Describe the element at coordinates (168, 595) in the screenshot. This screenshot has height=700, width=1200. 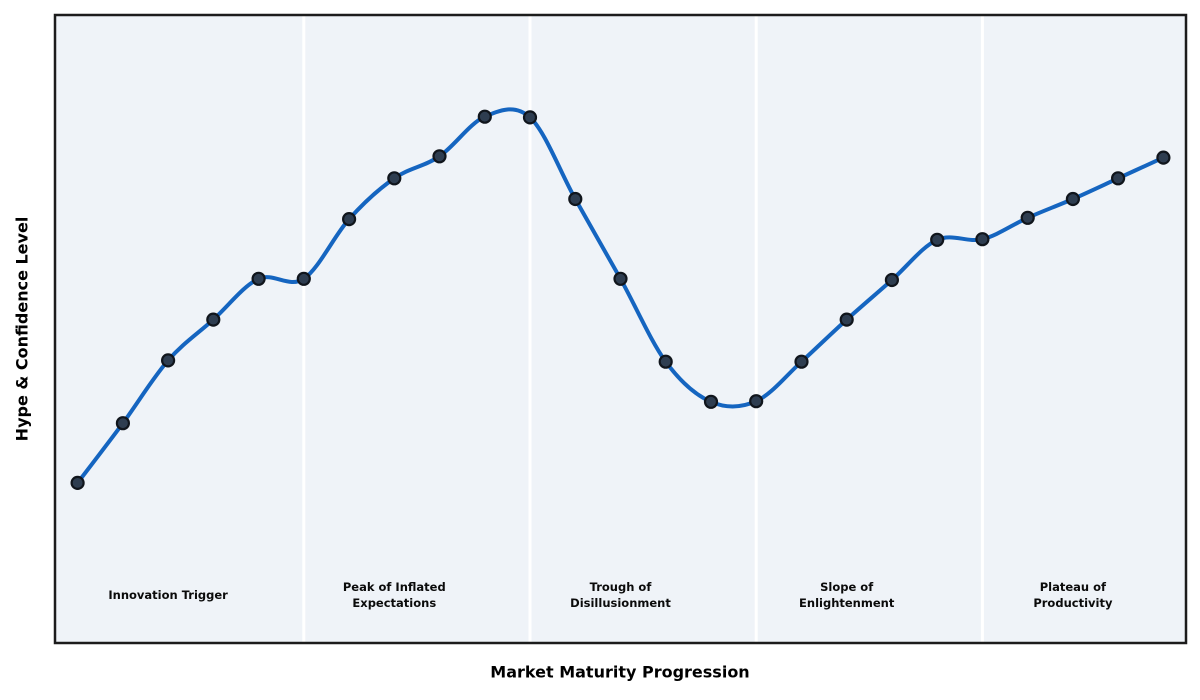
I see `phase-label-innovation-trigger: Innovation Trigger` at that location.